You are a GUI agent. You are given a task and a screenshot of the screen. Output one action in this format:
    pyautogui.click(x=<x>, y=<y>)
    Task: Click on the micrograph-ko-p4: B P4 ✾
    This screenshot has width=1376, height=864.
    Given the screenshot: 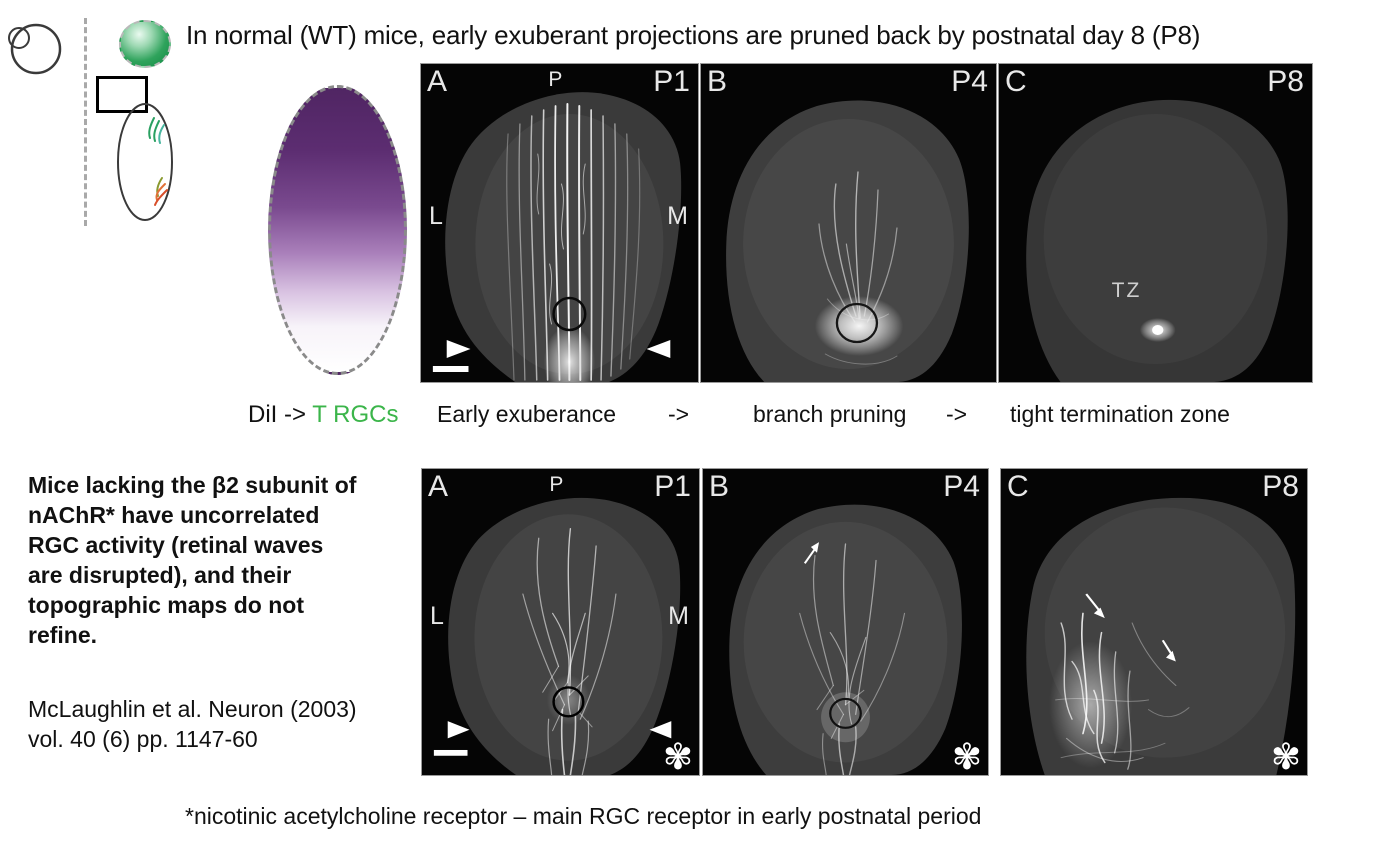 What is the action you would take?
    pyautogui.click(x=845, y=622)
    